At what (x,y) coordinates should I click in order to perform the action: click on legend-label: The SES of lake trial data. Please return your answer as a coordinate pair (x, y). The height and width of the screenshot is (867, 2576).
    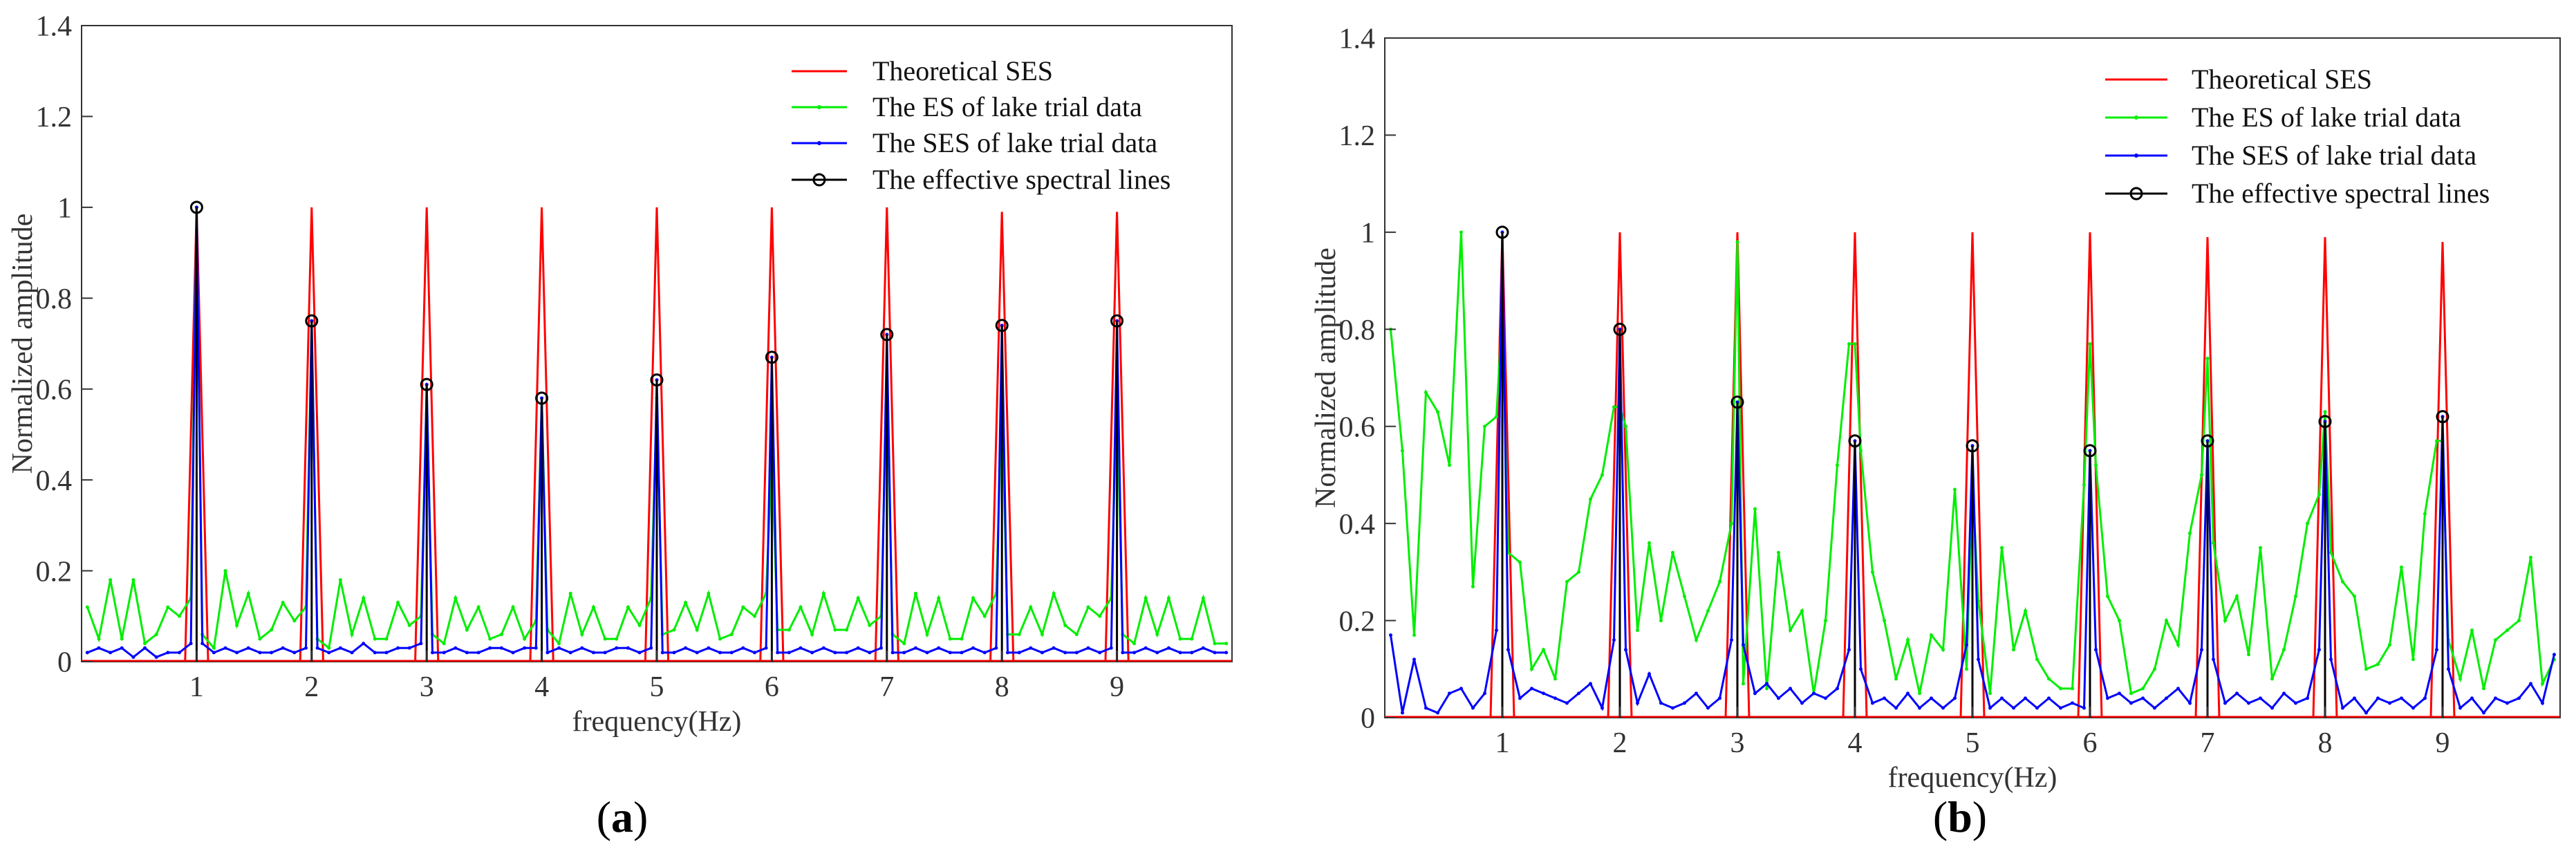
    Looking at the image, I should click on (1014, 142).